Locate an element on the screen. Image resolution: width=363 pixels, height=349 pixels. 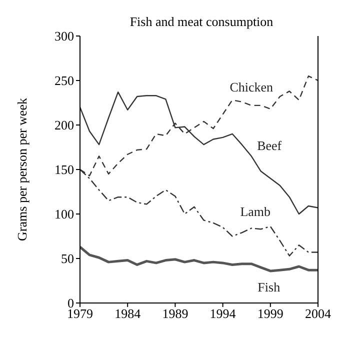
series-label: Beef is located at coordinates (269, 146).